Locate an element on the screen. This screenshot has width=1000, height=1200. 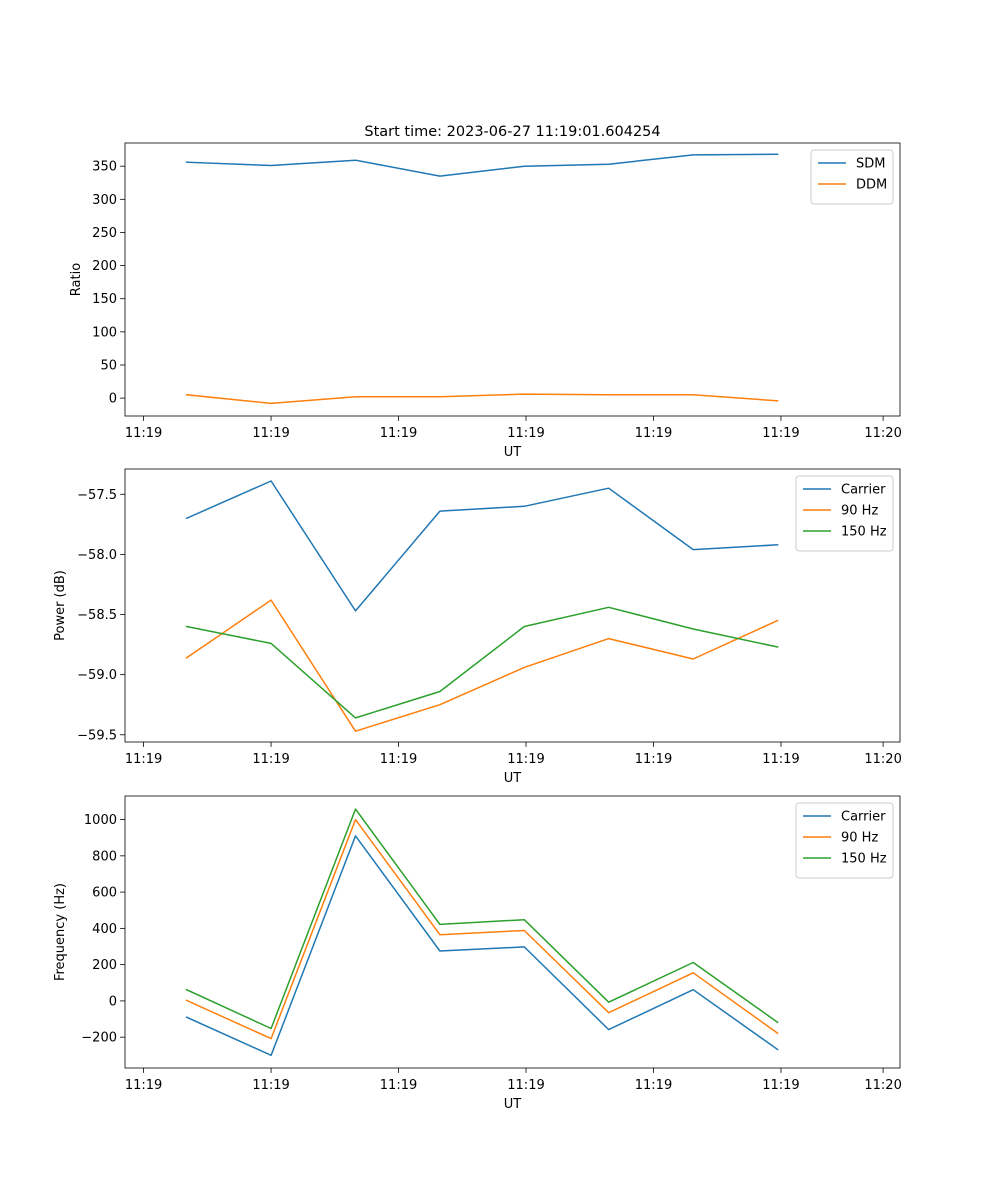
y-tick-label: −59.0 is located at coordinates (97, 675).